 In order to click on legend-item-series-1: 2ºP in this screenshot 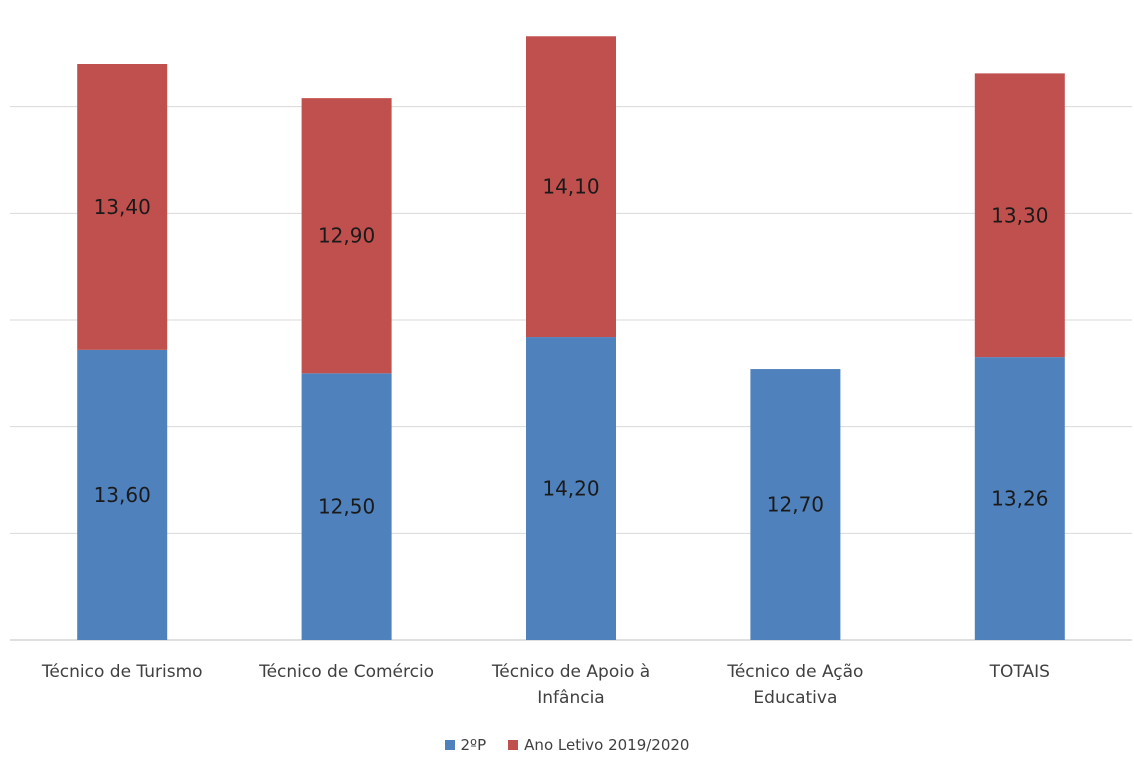, I will do `click(465, 745)`.